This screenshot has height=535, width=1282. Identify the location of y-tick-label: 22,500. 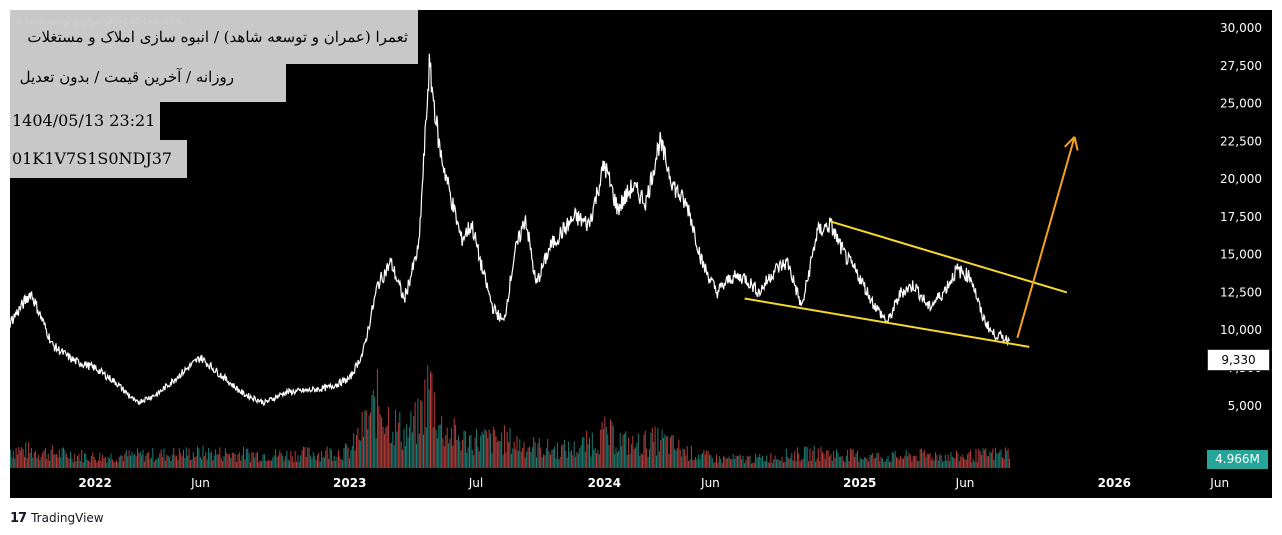
(1241, 141).